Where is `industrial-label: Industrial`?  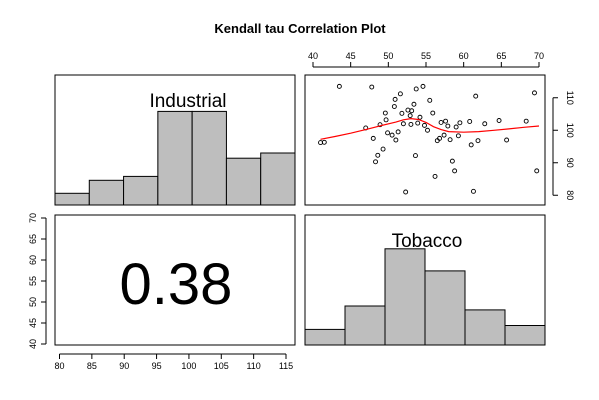 industrial-label: Industrial is located at coordinates (187, 101).